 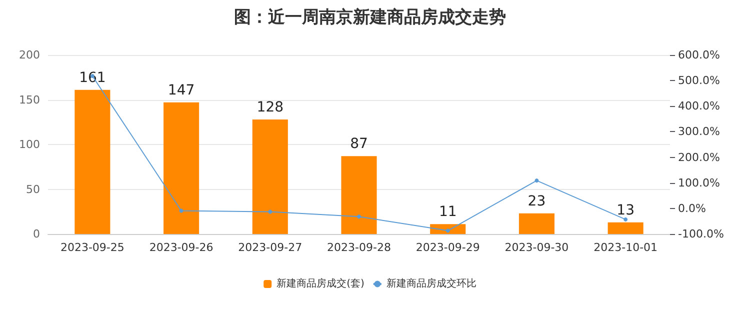 I want to click on y-tick-label: 150, so click(x=29, y=99).